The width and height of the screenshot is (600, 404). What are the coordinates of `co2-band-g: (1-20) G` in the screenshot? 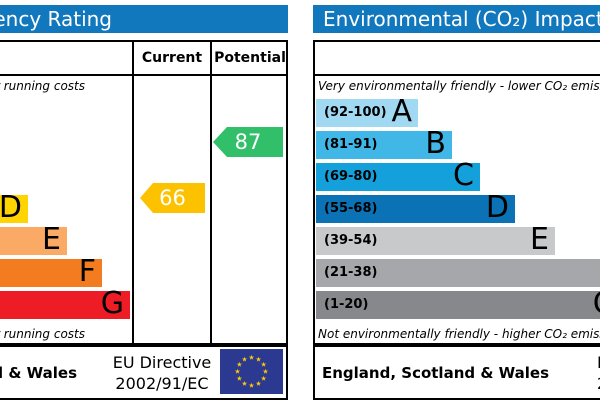 It's located at (458, 304).